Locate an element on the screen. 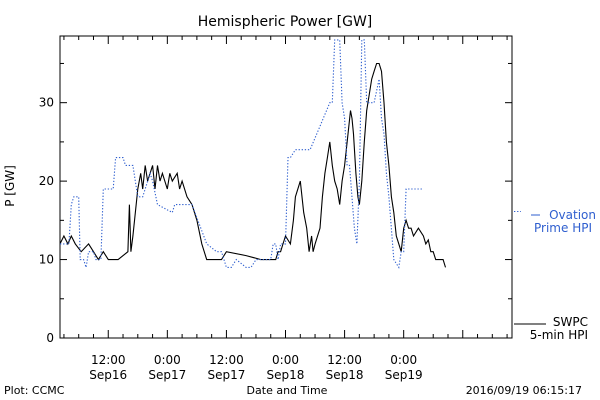 The height and width of the screenshot is (400, 600). swpc-legend-label-1: SWPC is located at coordinates (570, 322).